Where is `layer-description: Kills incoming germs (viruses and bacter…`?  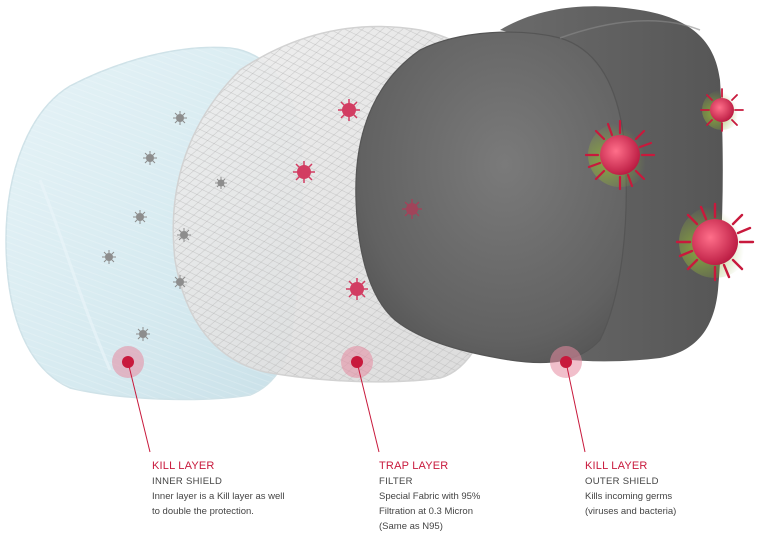 layer-description: Kills incoming germs (viruses and bacter… is located at coordinates (631, 504).